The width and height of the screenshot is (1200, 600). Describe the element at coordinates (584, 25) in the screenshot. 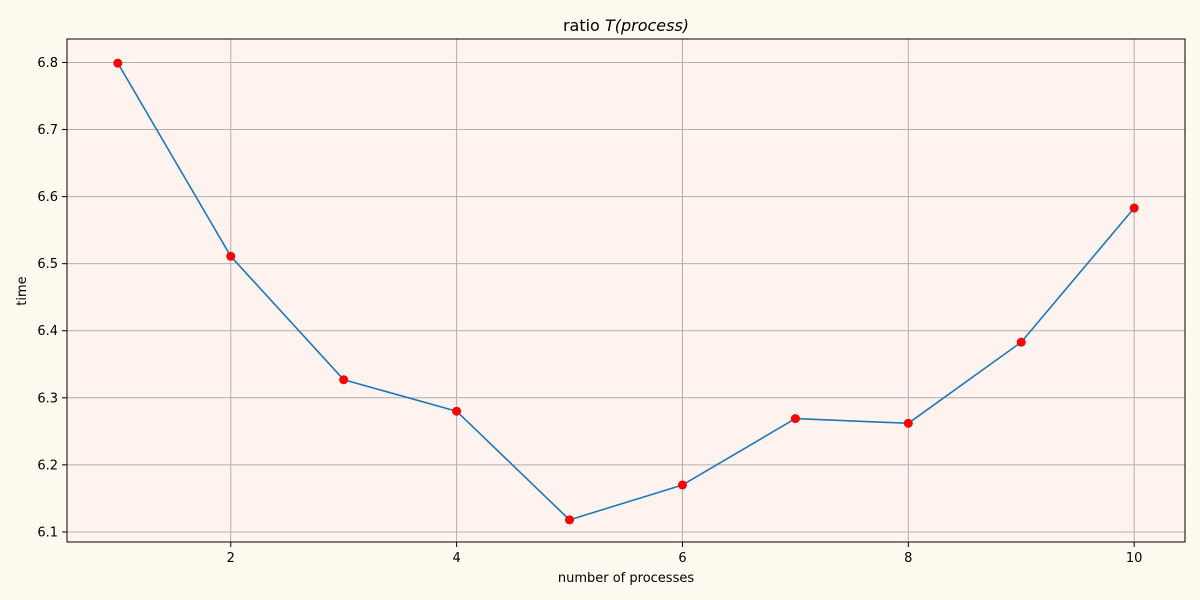

I see `chart-title-prefix: ratio` at that location.